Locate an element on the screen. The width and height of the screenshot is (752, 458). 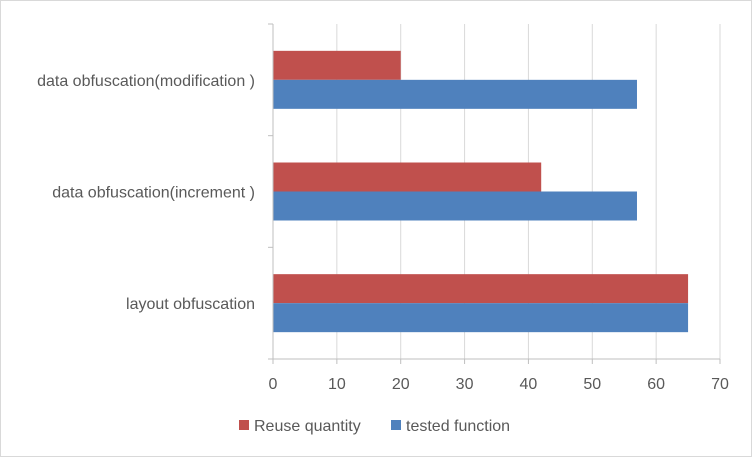
x-tick-label: 50 is located at coordinates (592, 384).